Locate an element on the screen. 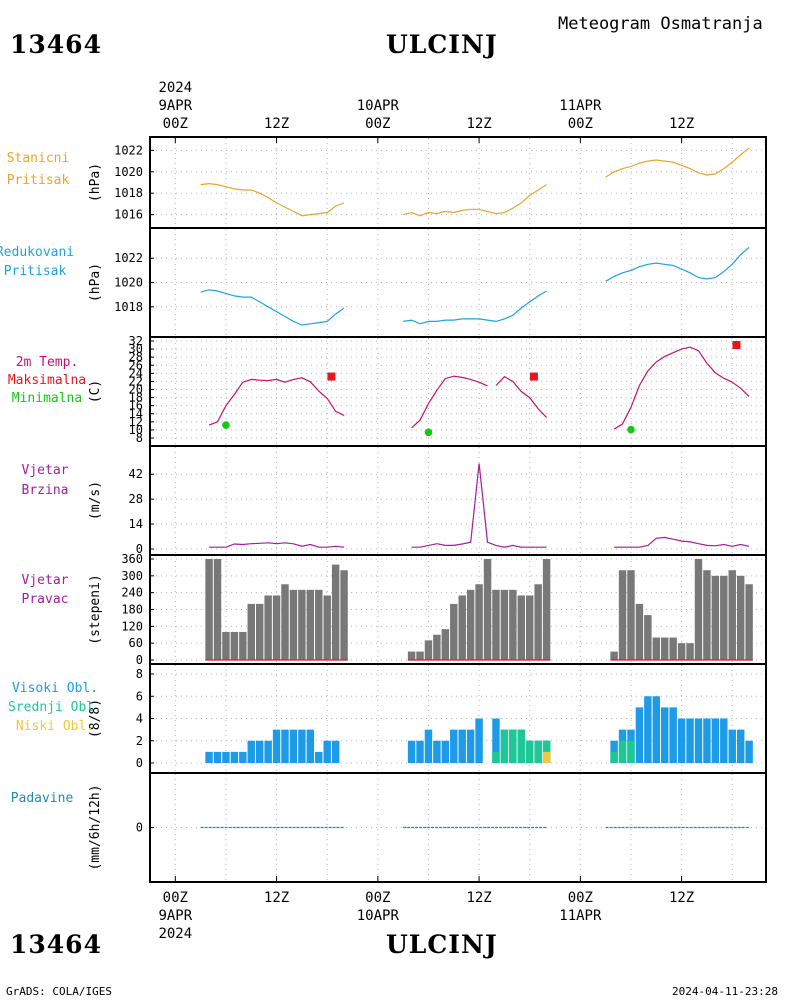 This screenshot has width=800, height=1000. y-axis-label: (mm/6h/12h) is located at coordinates (95, 827).